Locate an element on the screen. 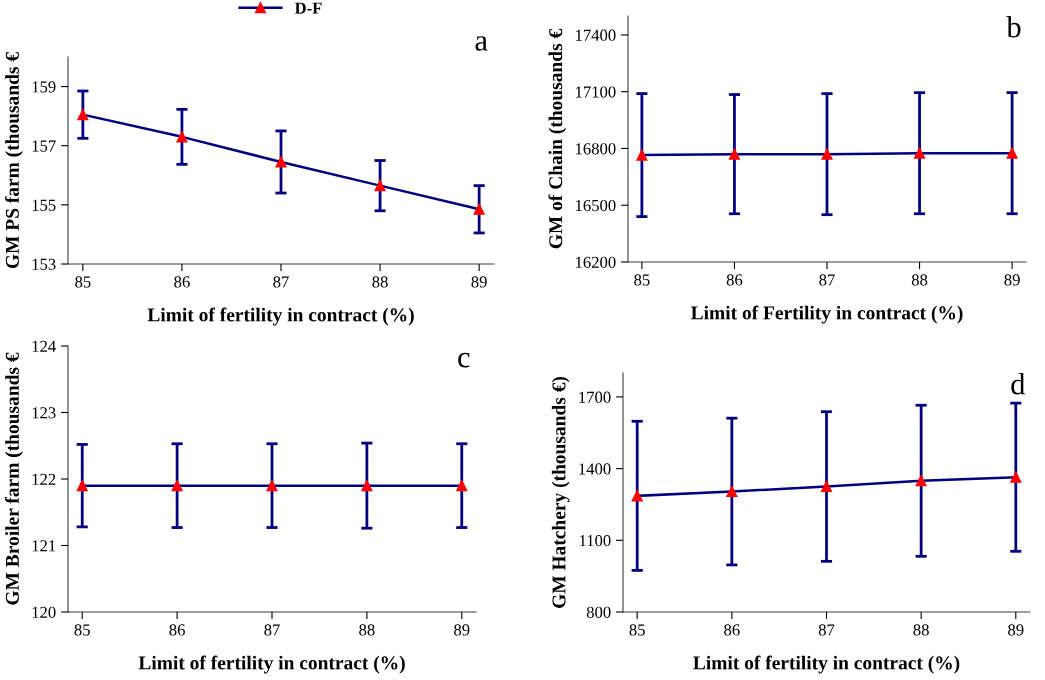 Image resolution: width=1045 pixels, height=680 pixels. y-tick-label: 17400 is located at coordinates (595, 35).